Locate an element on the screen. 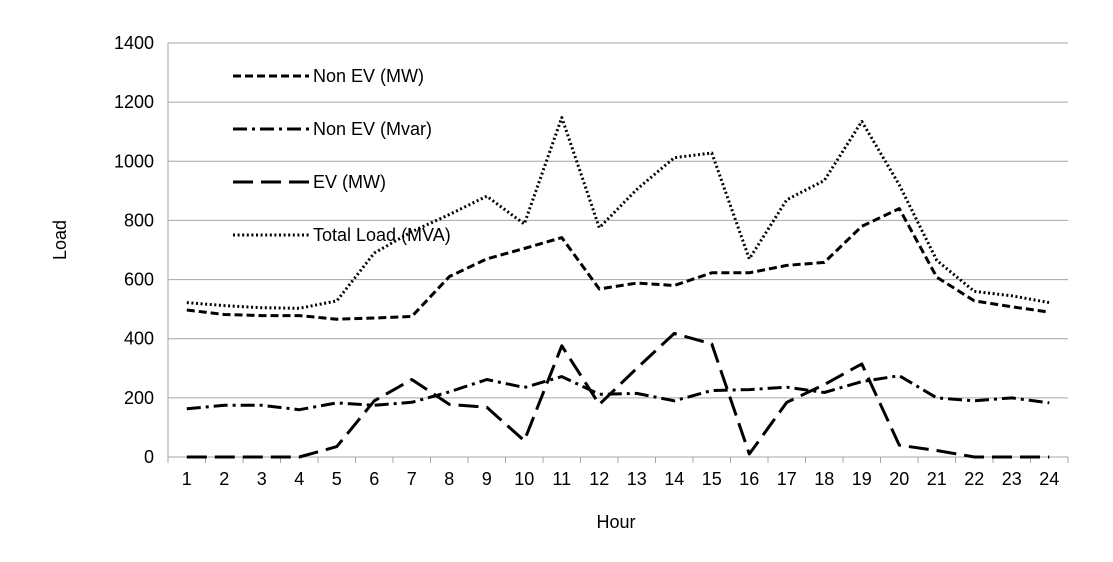 This screenshot has height=562, width=1113. x-tick-label: 15 is located at coordinates (712, 479).